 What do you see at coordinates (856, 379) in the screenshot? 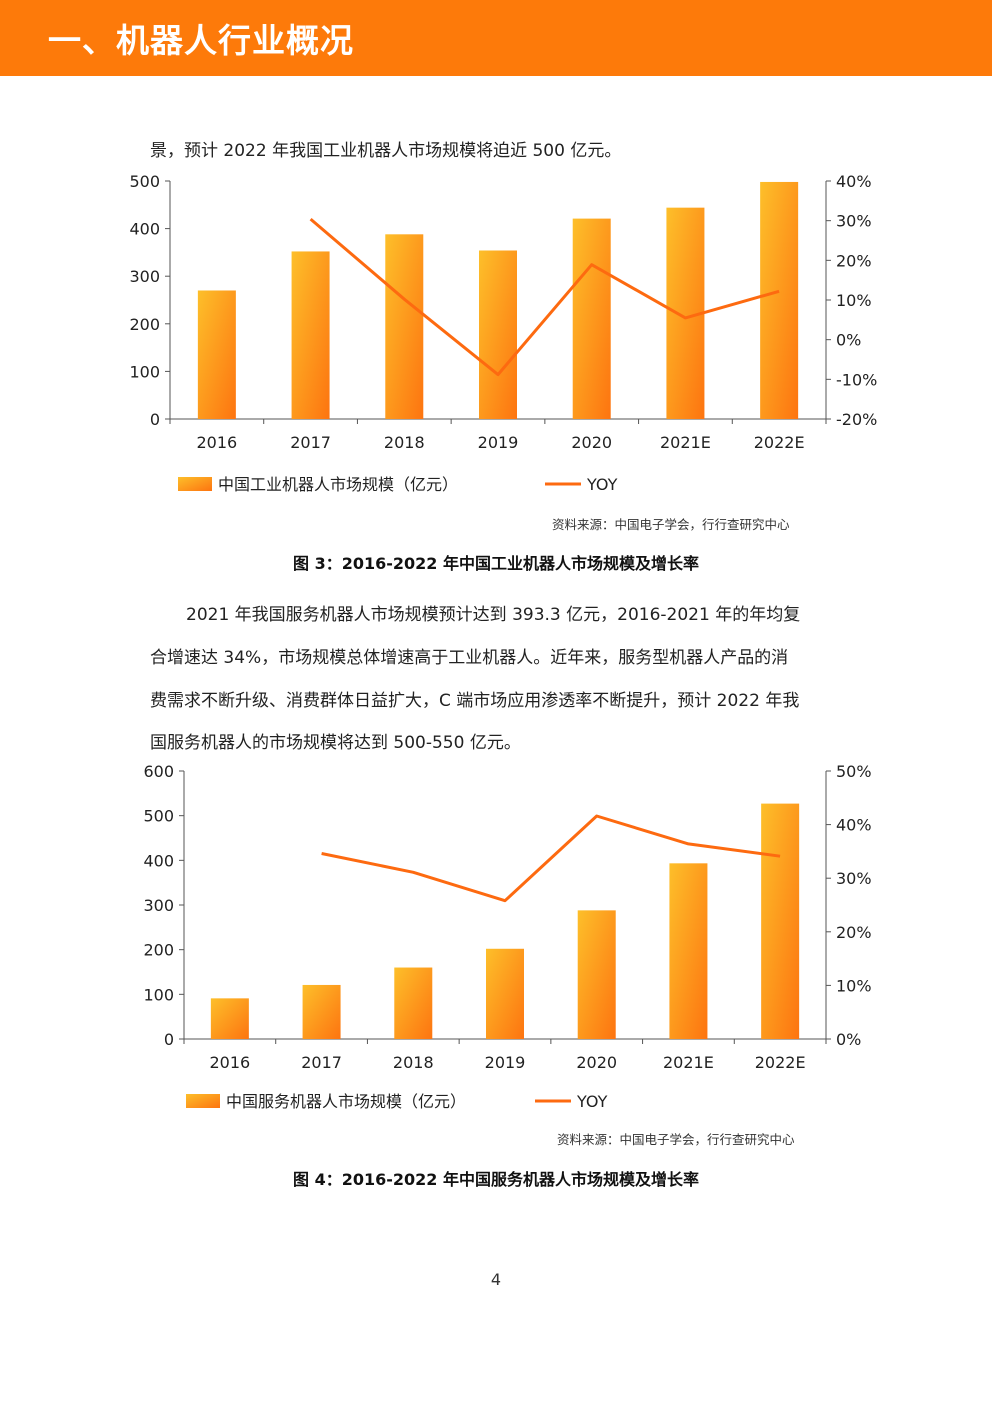
I see `right-tick-label: -10%` at bounding box center [856, 379].